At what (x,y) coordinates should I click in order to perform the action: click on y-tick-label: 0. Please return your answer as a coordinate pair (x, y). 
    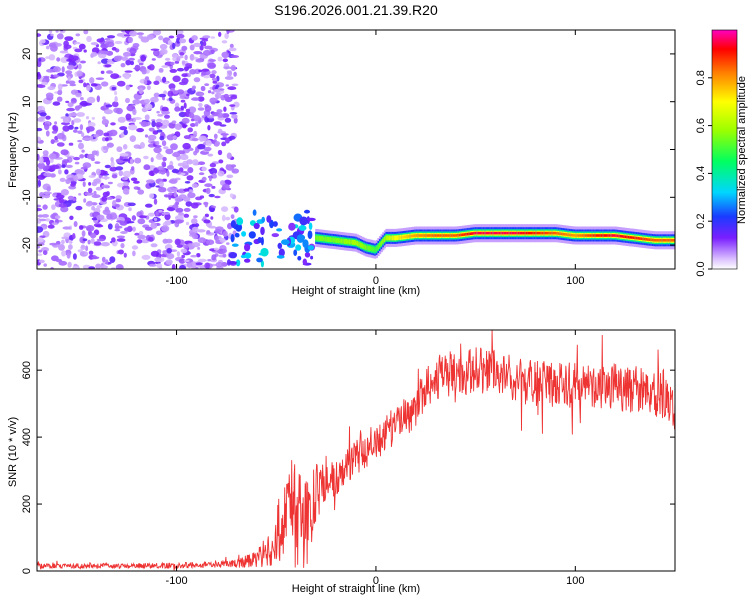
    Looking at the image, I should click on (27, 571).